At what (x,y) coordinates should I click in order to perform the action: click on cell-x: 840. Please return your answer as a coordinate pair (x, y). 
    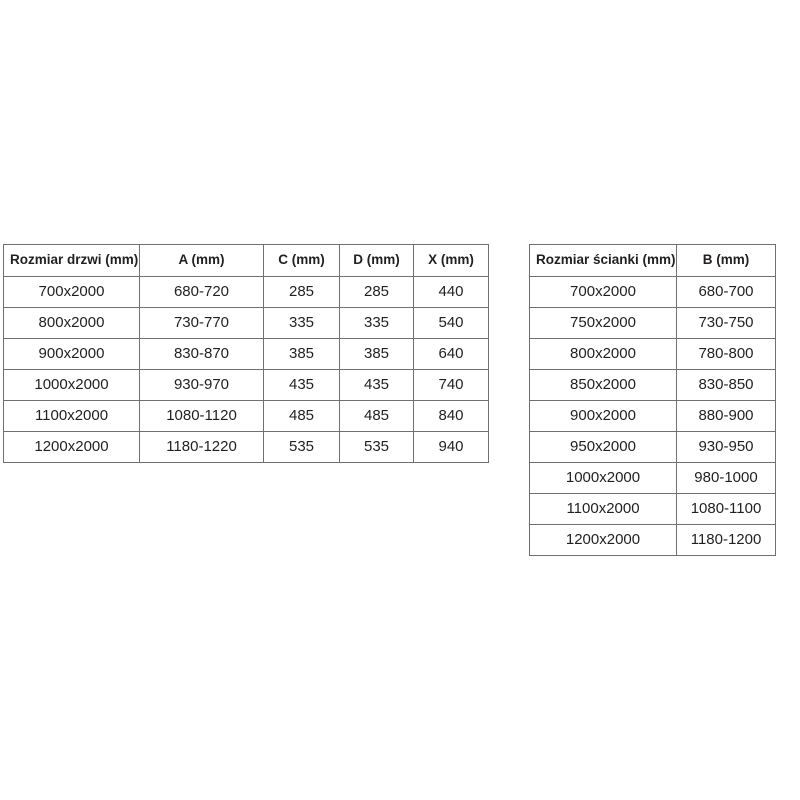
    Looking at the image, I should click on (451, 416).